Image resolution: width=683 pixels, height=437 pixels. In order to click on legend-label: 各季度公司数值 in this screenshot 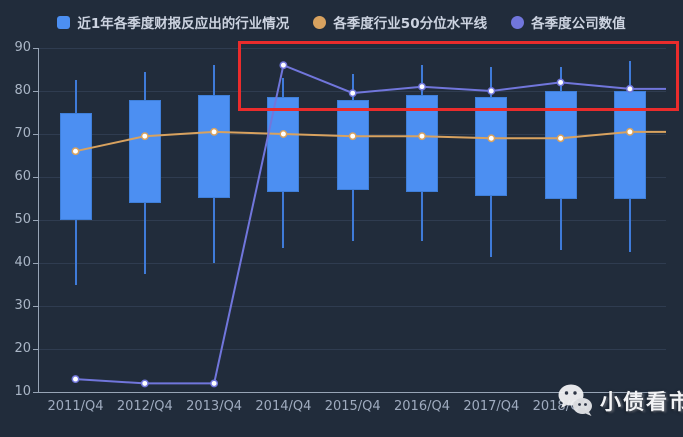, I will do `click(578, 24)`.